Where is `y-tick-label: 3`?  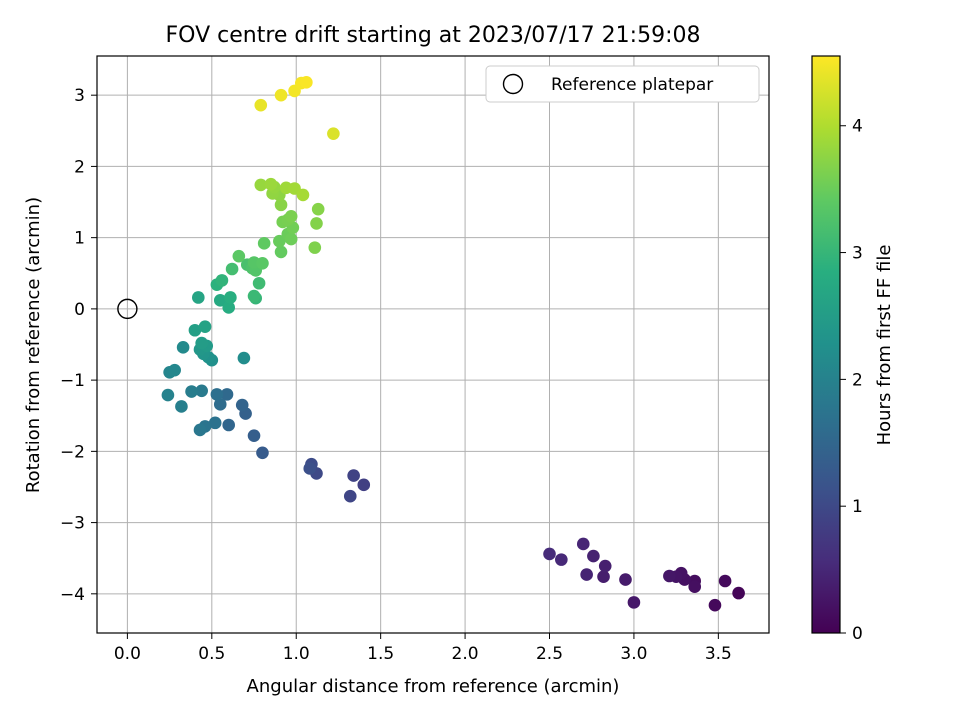 y-tick-label: 3 is located at coordinates (79, 96).